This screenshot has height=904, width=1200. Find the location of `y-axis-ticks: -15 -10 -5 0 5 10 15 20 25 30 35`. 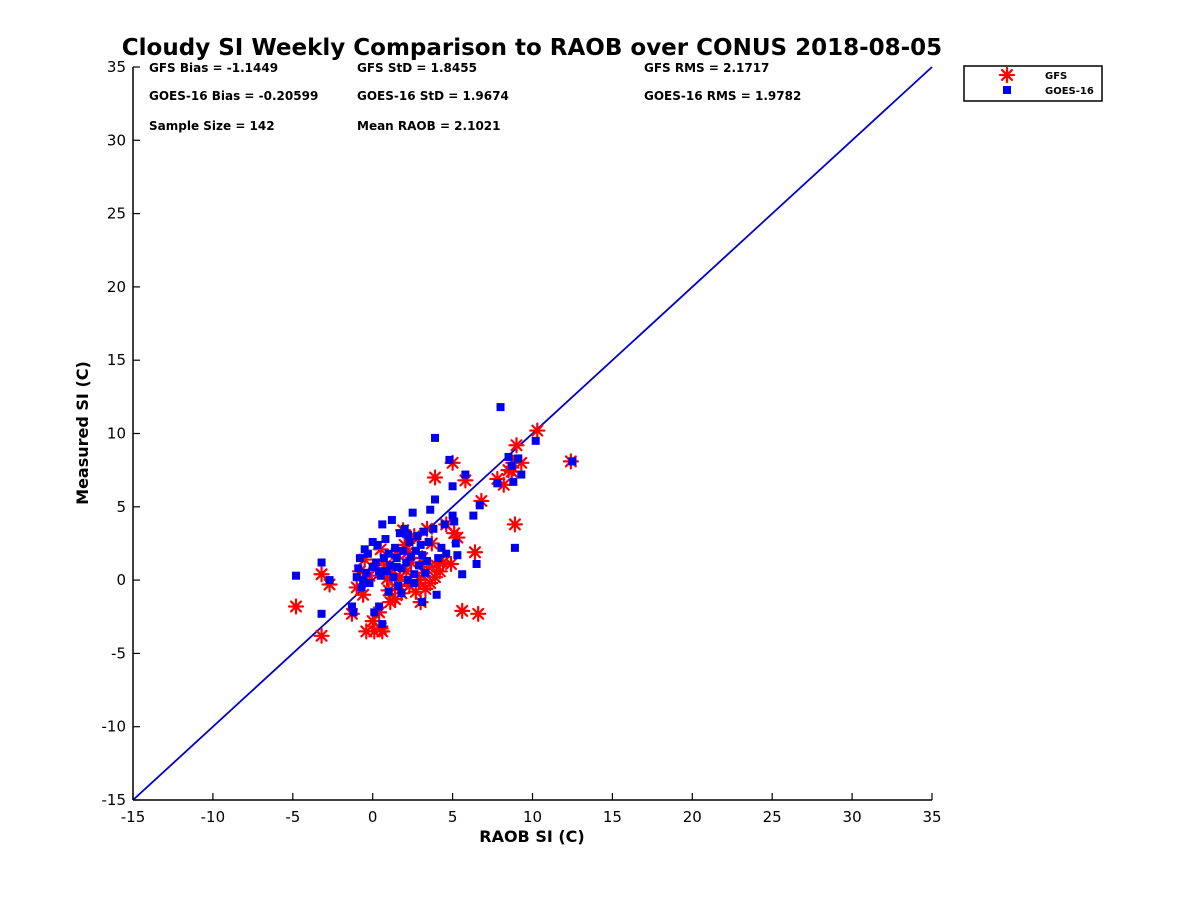

y-axis-ticks: -15 -10 -5 0 5 10 15 20 25 30 35 is located at coordinates (121, 433).